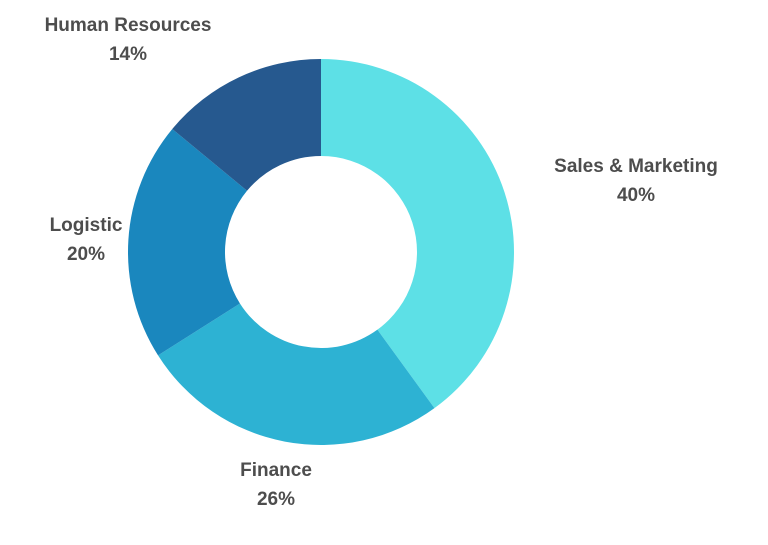  Describe the element at coordinates (636, 195) in the screenshot. I see `slice-value-sales-marketing: 40%` at that location.